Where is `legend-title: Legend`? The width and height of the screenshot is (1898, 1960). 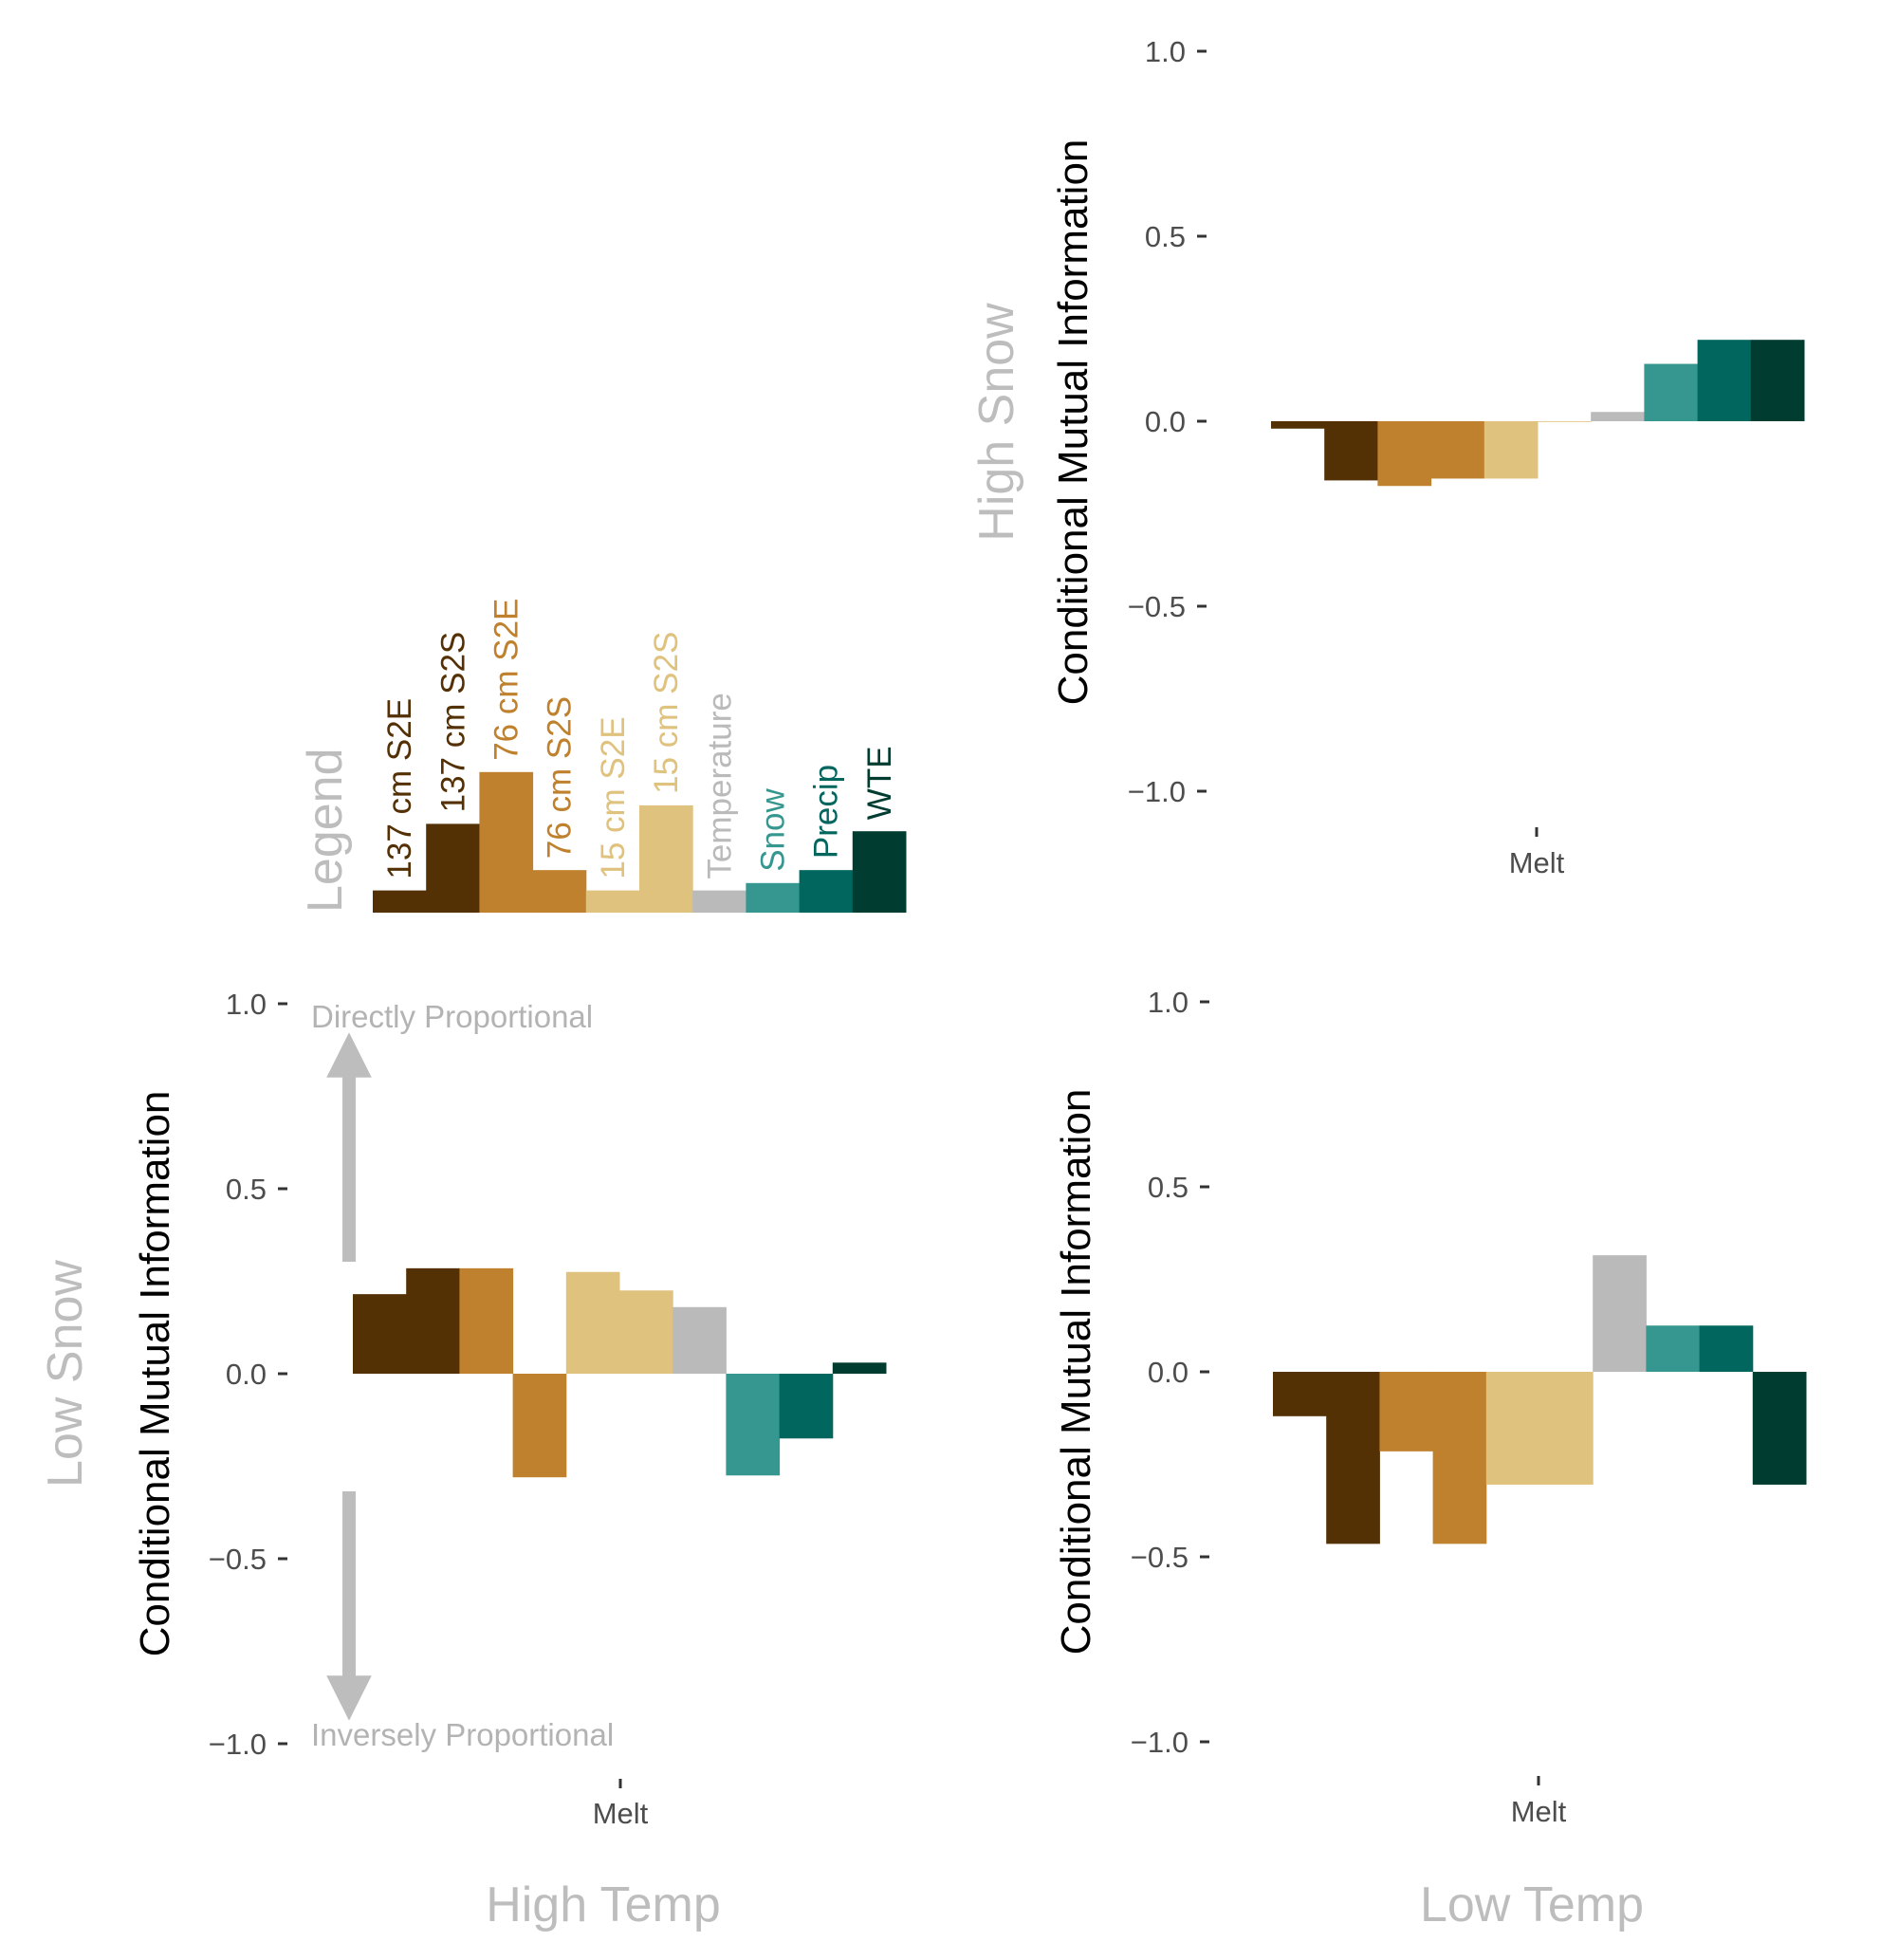
legend-title: Legend is located at coordinates (325, 831).